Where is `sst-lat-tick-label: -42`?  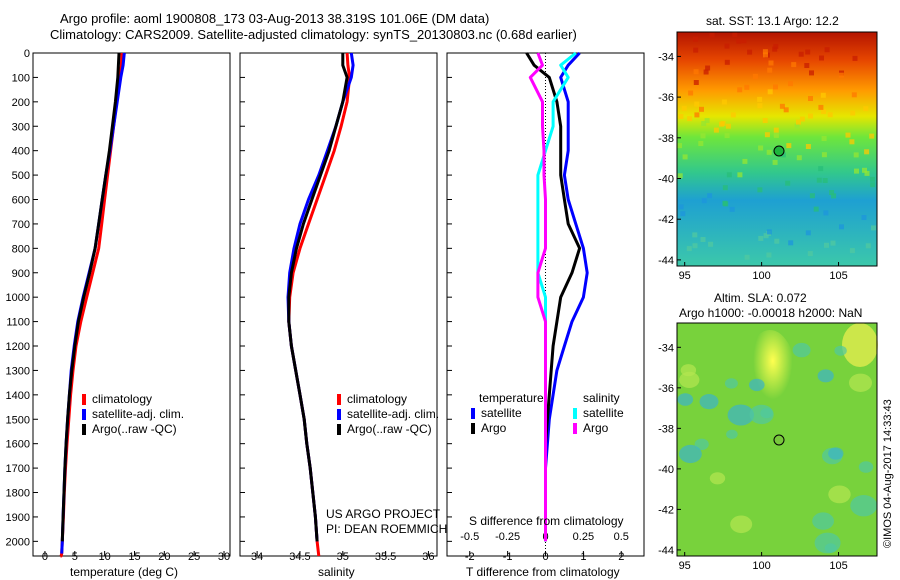 sst-lat-tick-label: -42 is located at coordinates (666, 220).